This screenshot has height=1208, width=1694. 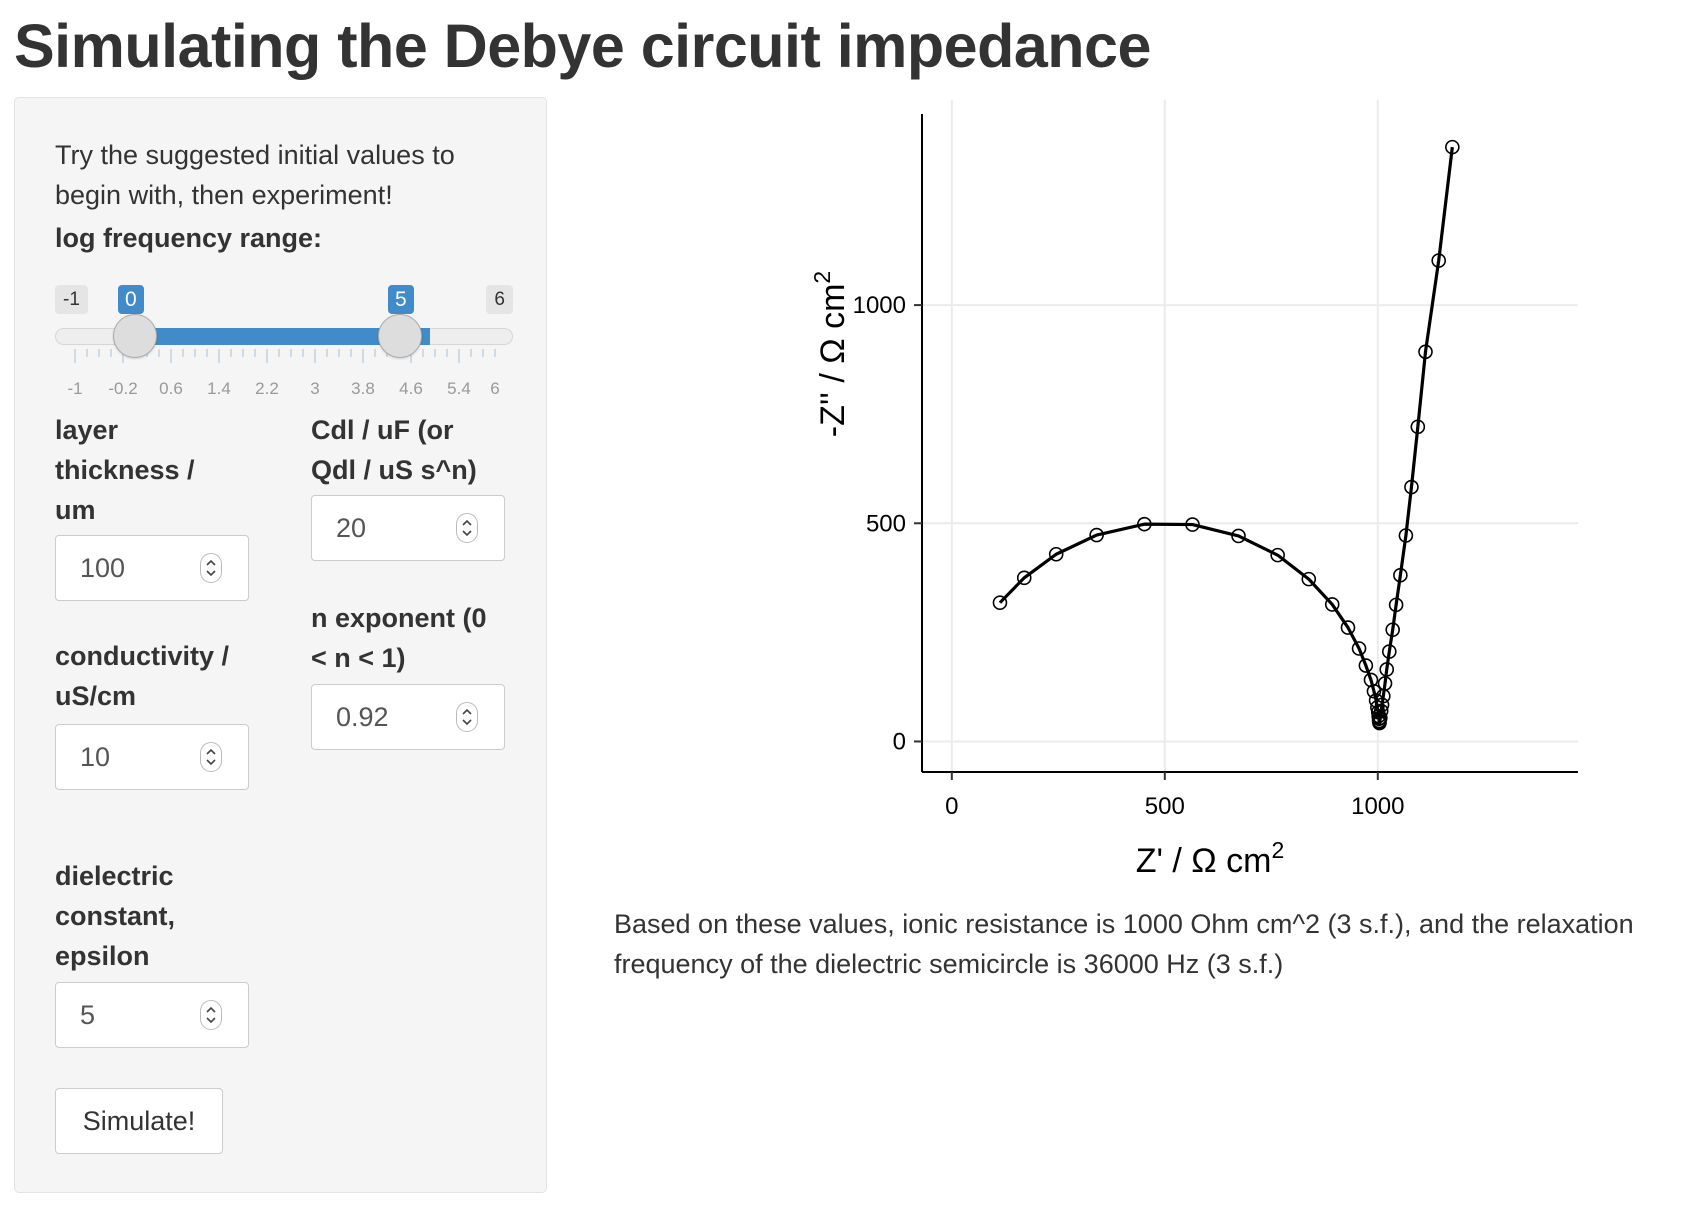 What do you see at coordinates (499, 299) in the screenshot?
I see `slider-max-label: 6` at bounding box center [499, 299].